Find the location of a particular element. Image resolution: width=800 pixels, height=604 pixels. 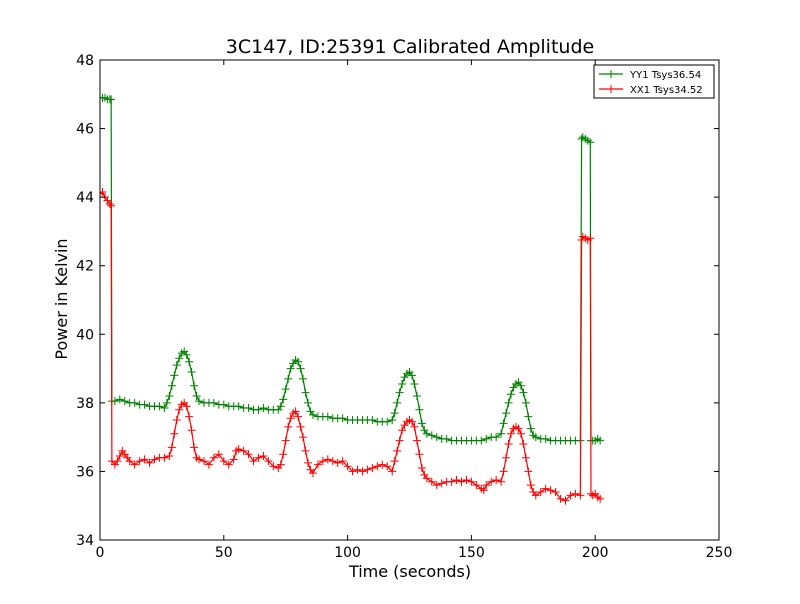

legend-label: YY1 Tsys36.54 is located at coordinates (665, 75).